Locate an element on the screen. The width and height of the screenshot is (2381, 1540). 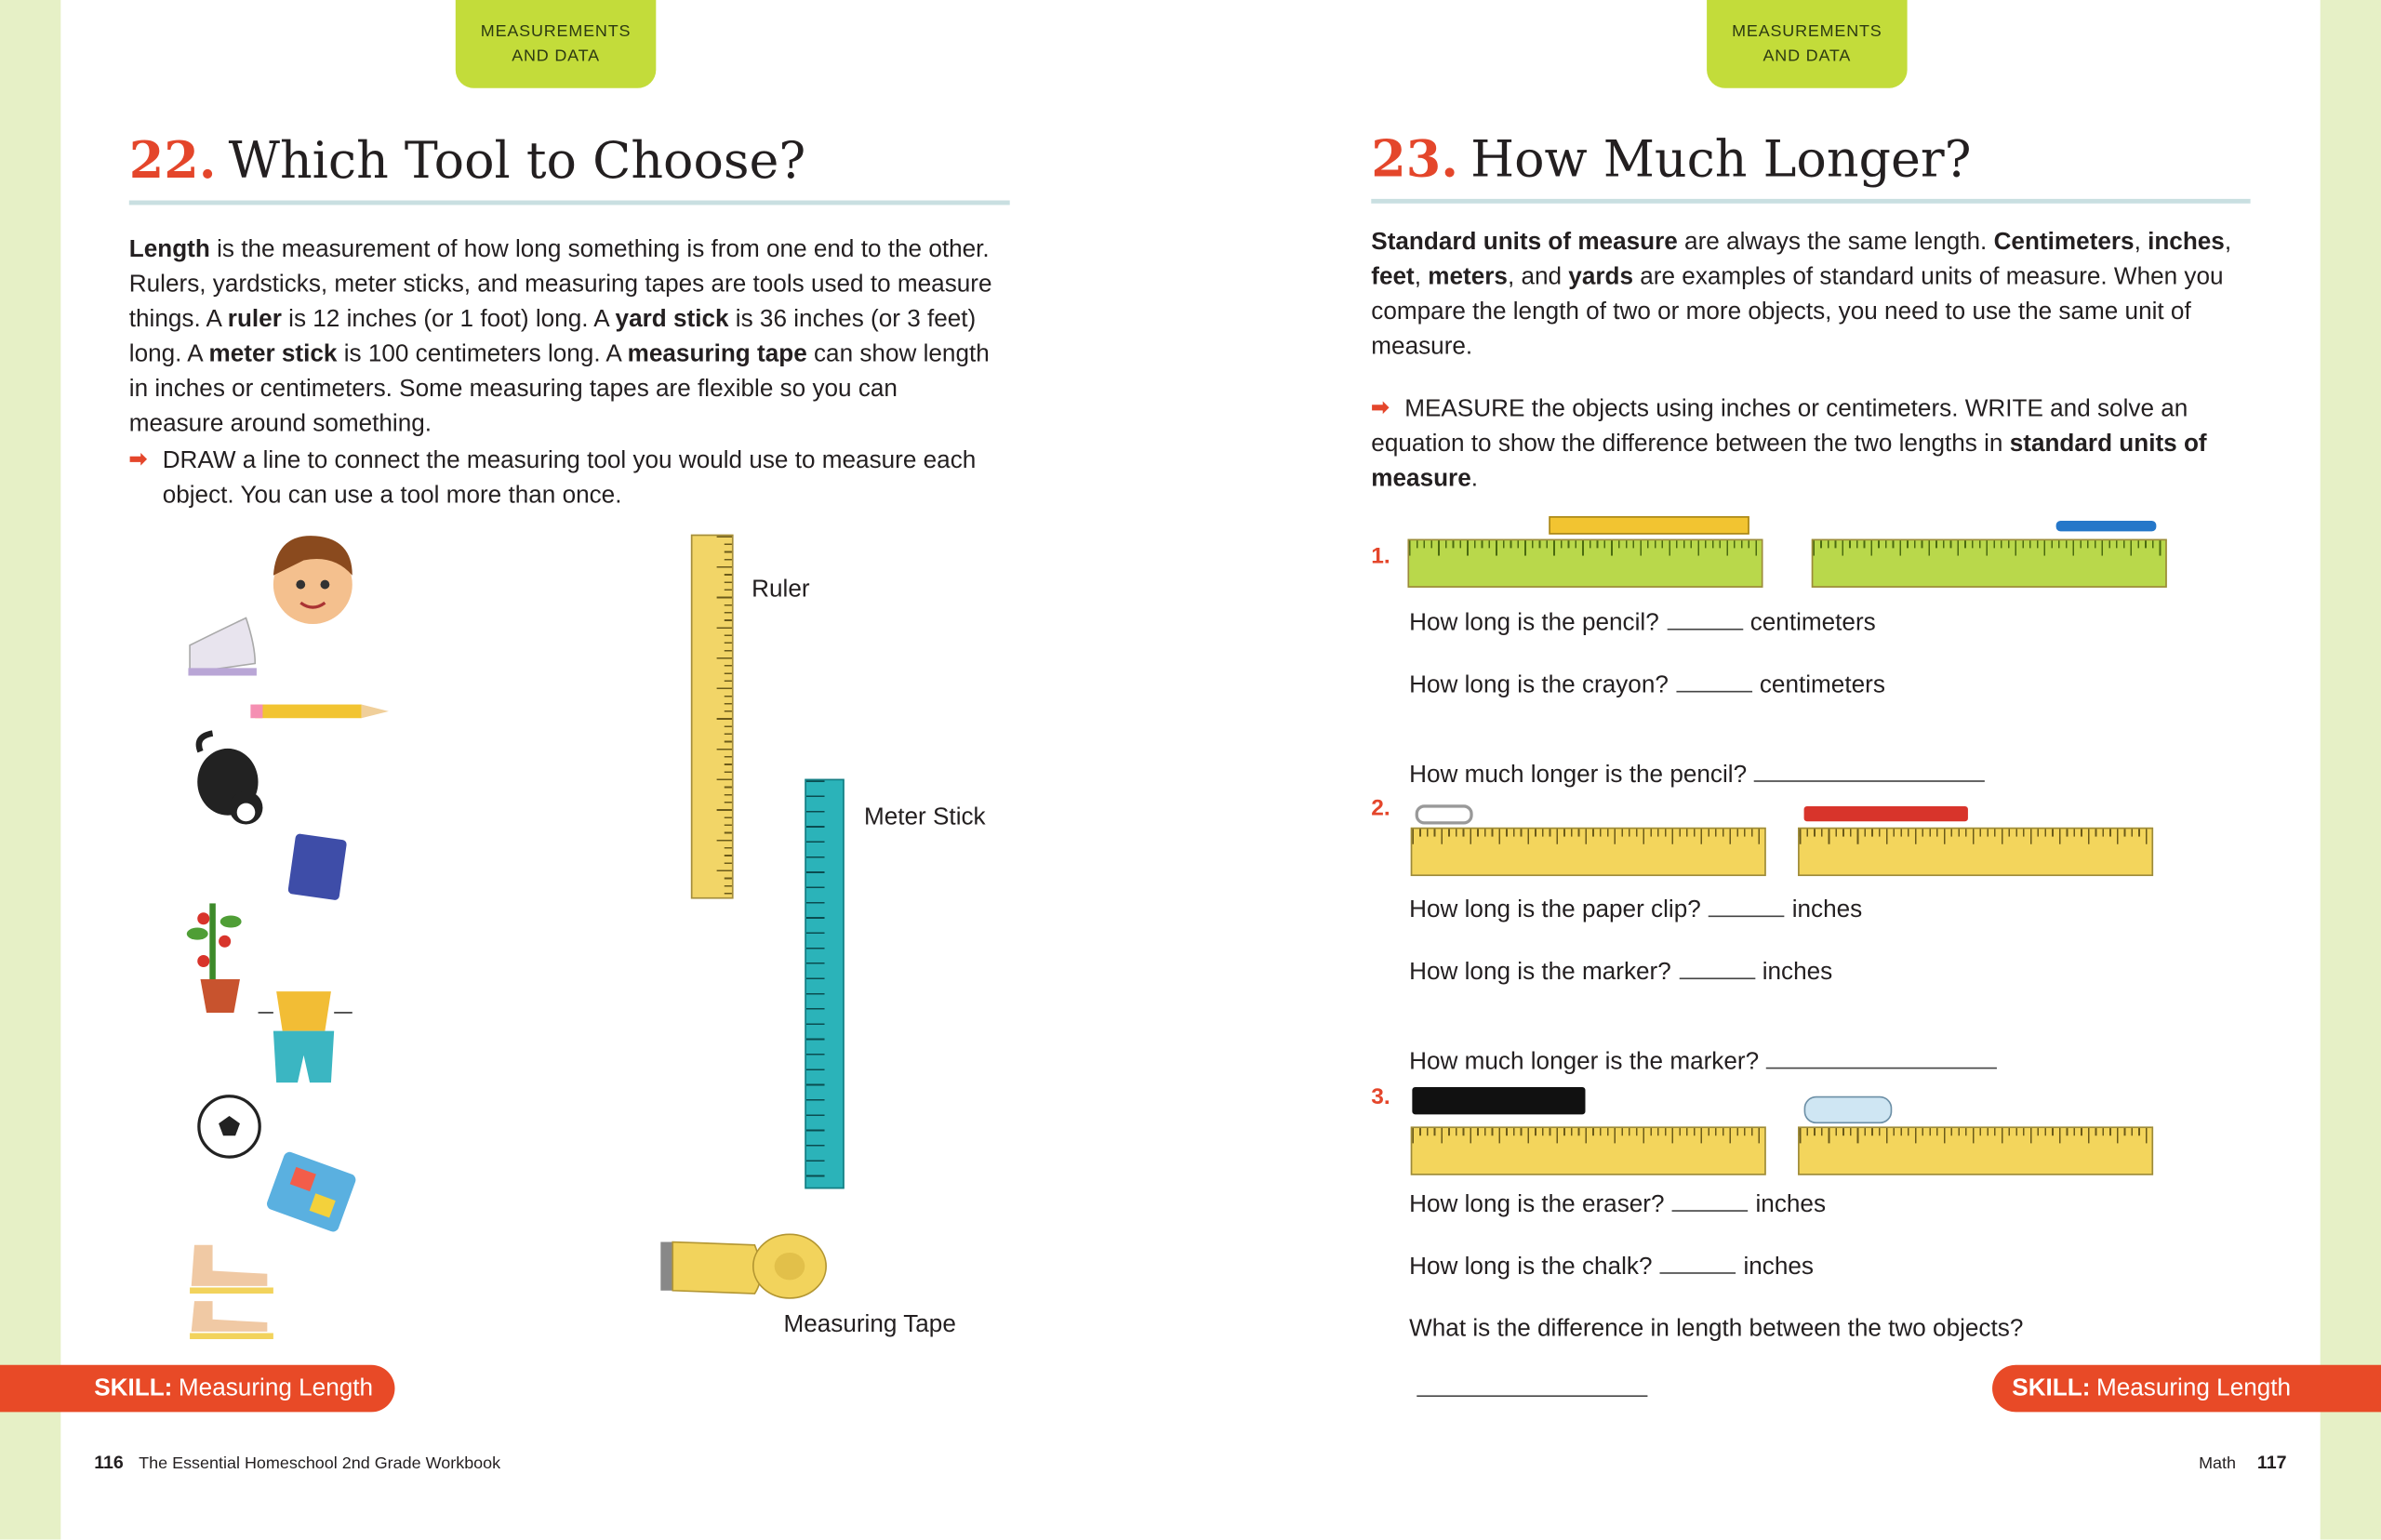
bold-text: meters is located at coordinates (1468, 277).